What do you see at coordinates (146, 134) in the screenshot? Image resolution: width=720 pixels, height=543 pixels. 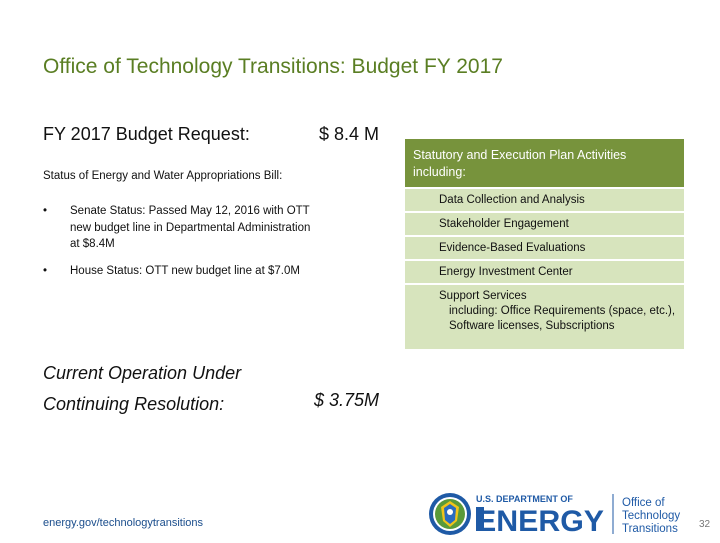 I see `budget-request-label: FY 2017 Budget Request:` at bounding box center [146, 134].